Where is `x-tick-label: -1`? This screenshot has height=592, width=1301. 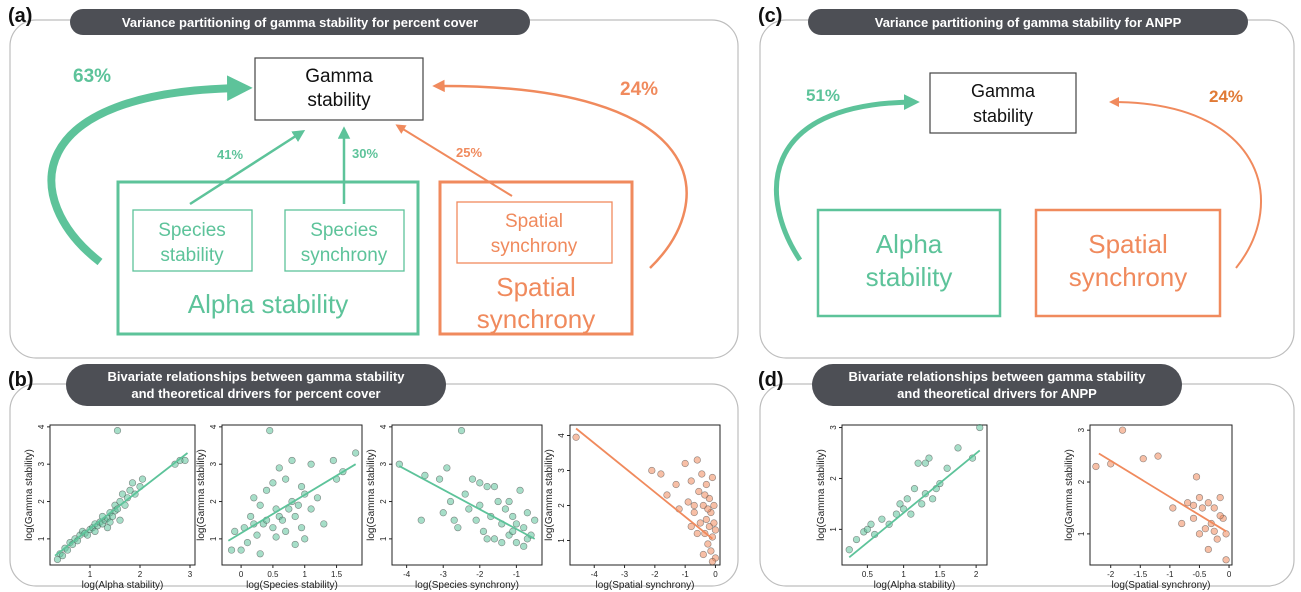
x-tick-label: -1 is located at coordinates (517, 574).